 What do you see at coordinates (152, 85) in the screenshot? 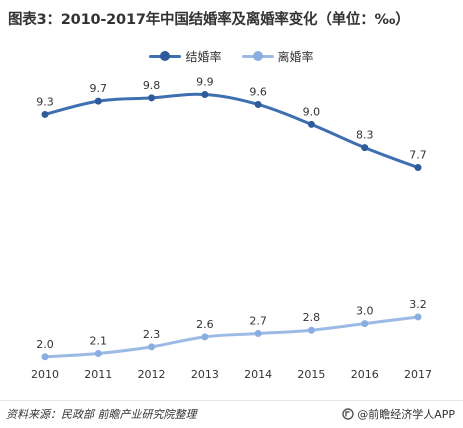
I see `data-label-marriage-2012: 9.8` at bounding box center [152, 85].